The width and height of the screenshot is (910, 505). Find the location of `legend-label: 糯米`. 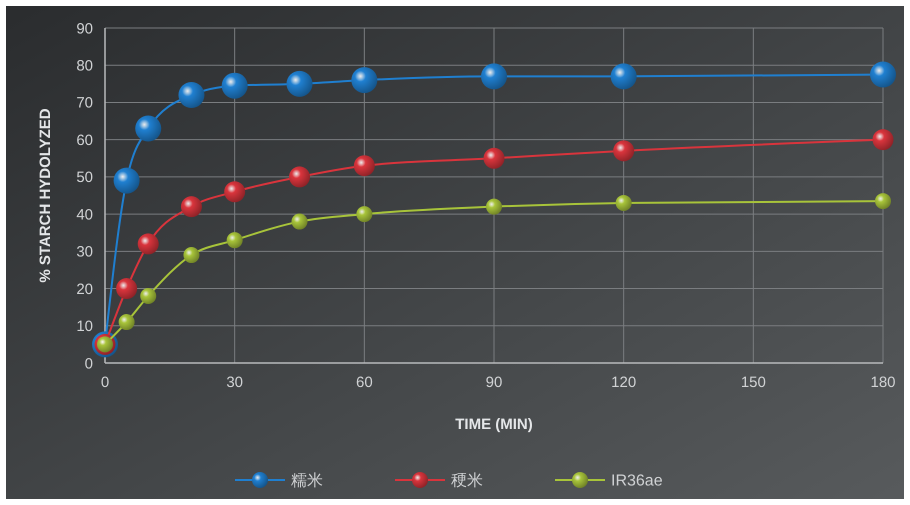

legend-label: 糯米 is located at coordinates (307, 481).